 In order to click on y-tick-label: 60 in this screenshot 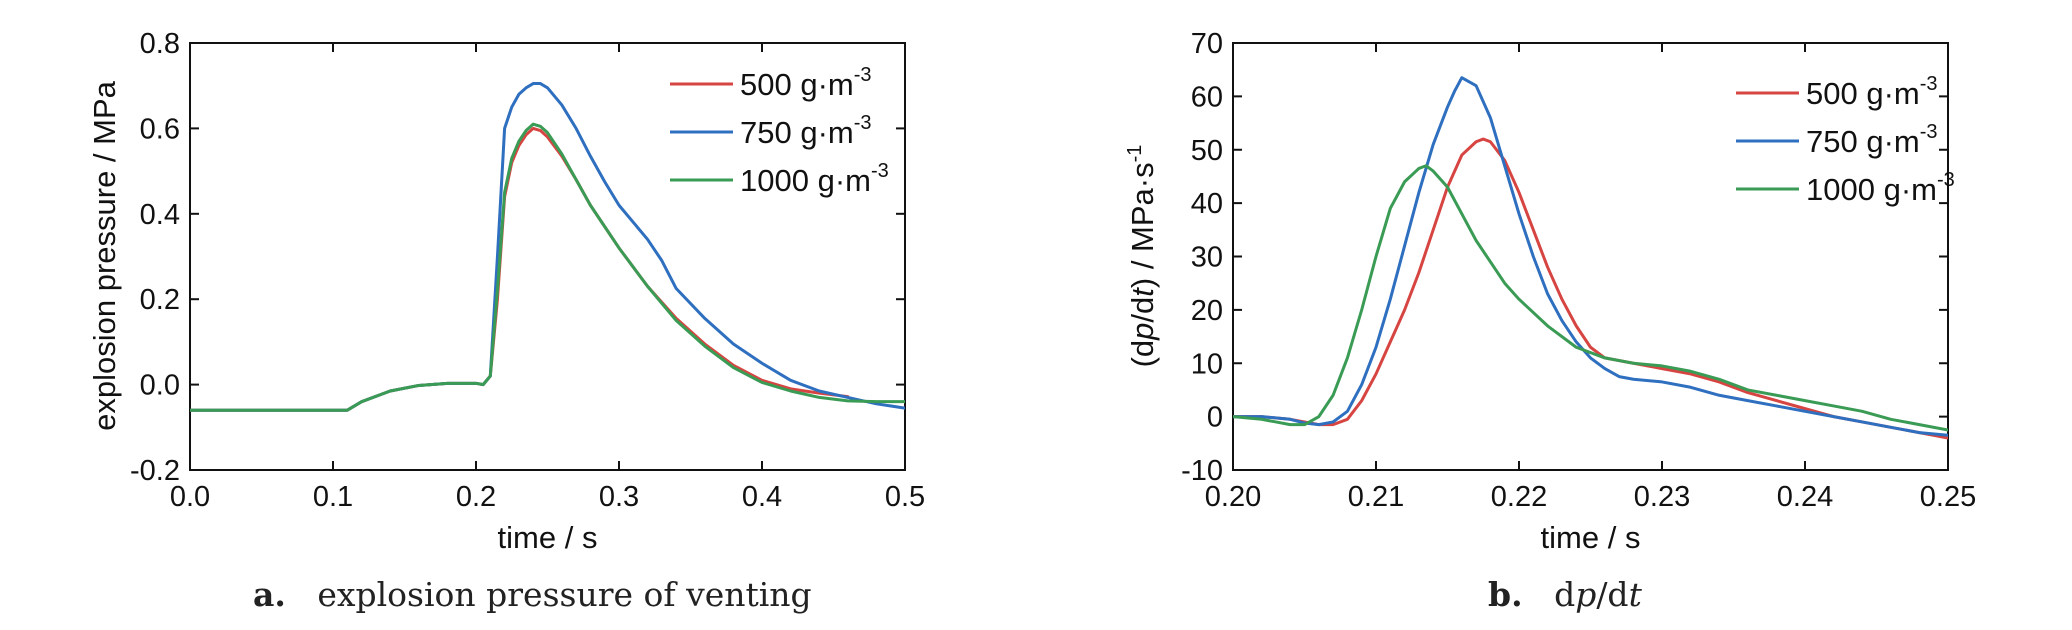, I will do `click(1207, 97)`.